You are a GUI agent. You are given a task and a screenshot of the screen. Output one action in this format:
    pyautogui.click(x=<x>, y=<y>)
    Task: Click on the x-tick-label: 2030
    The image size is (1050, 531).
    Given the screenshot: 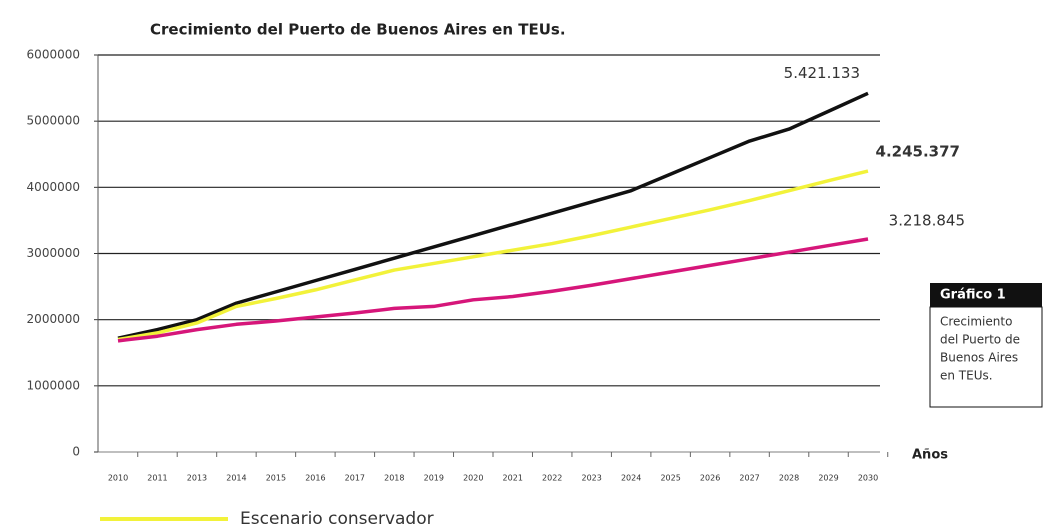 What is the action you would take?
    pyautogui.click(x=868, y=478)
    